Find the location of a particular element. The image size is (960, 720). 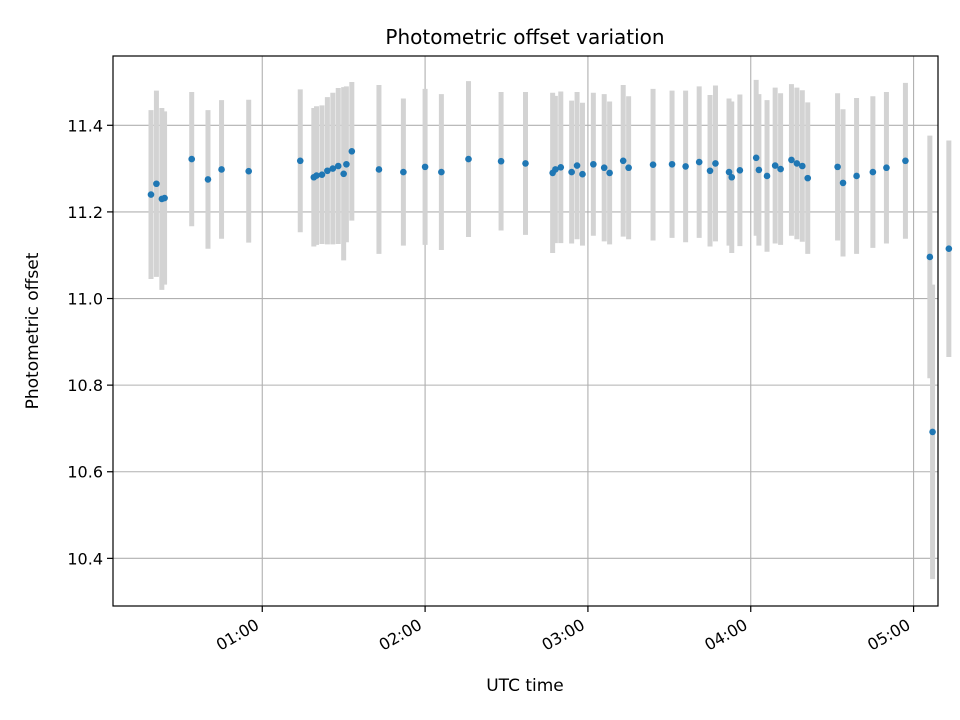

y-tick-label: 10.4 is located at coordinates (85, 558).